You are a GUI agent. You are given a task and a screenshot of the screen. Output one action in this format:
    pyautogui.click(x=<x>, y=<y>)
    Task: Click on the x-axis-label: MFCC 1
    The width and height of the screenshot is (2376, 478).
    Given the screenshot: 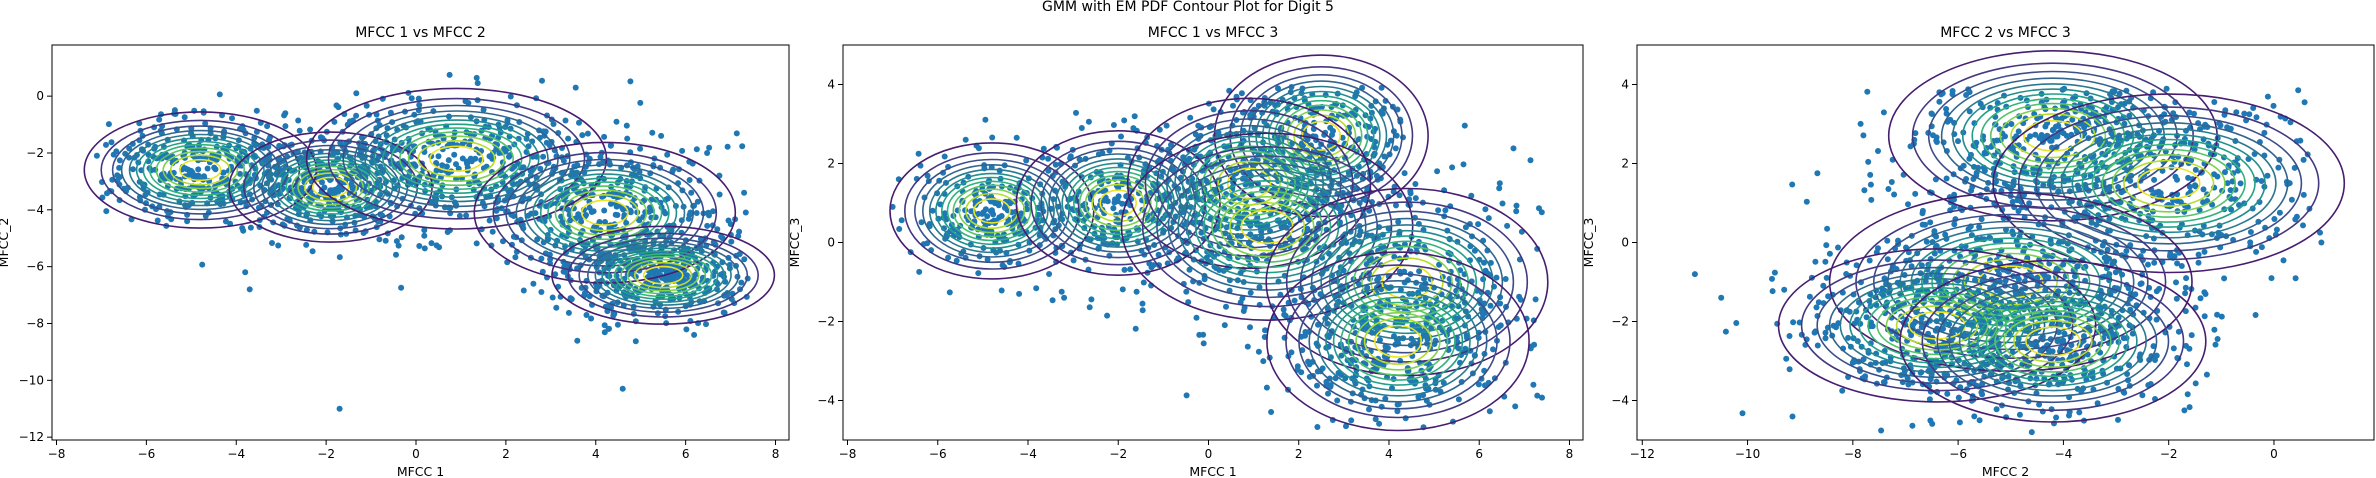 What is the action you would take?
    pyautogui.click(x=420, y=471)
    